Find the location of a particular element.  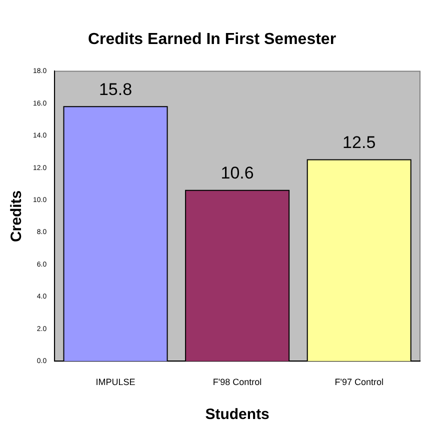

chart-title: Credits Earned In First Semester is located at coordinates (212, 39).